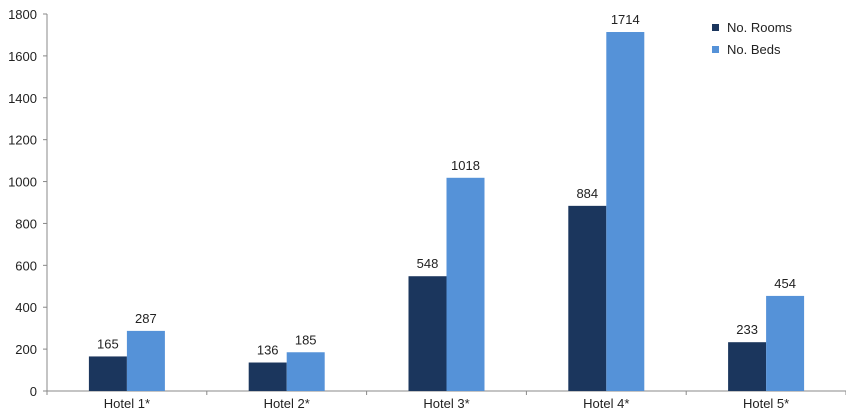  Describe the element at coordinates (22, 182) in the screenshot. I see `y-tick-label: 1000` at that location.